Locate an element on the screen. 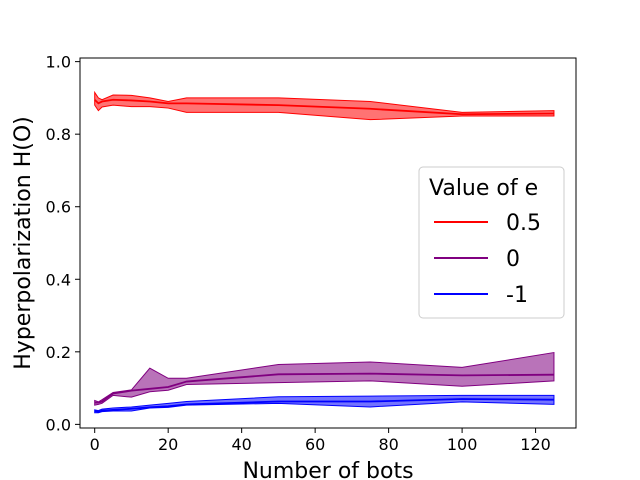  legend: Value of e 0.5 0 -1 is located at coordinates (491, 242).